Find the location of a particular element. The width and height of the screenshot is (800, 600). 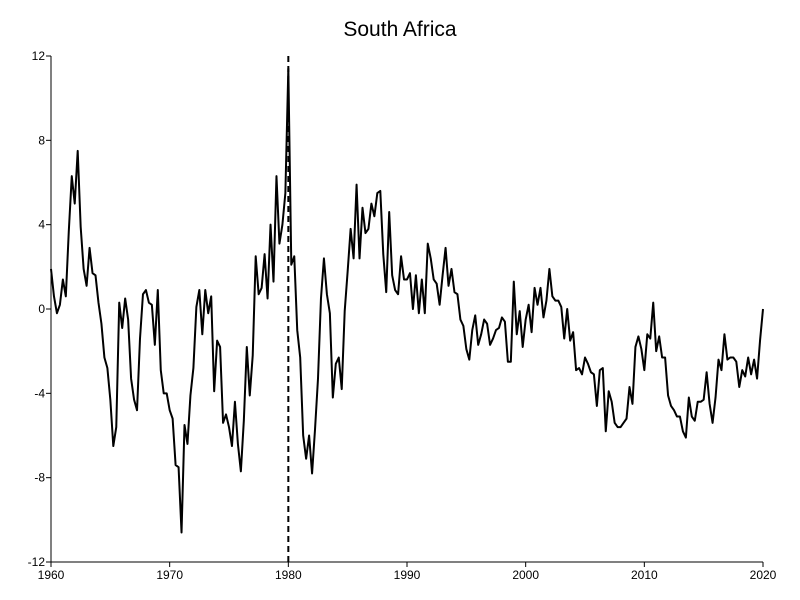

x-tick-label: 1970 is located at coordinates (169, 575).